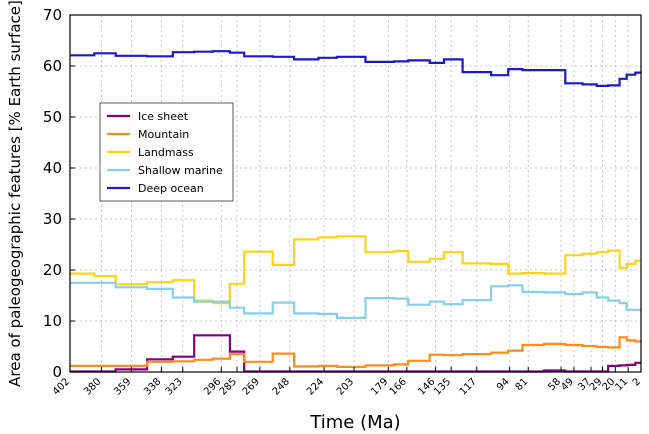 The height and width of the screenshot is (434, 649). Describe the element at coordinates (637, 382) in the screenshot. I see `x-tick-label: 2` at that location.